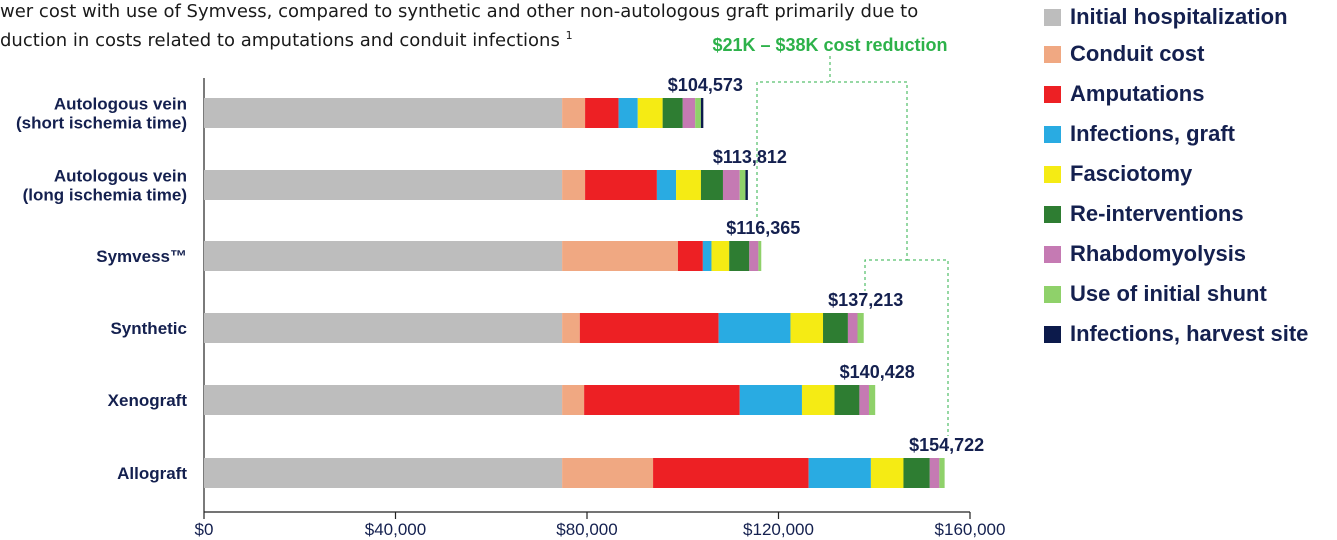 This screenshot has height=540, width=1337. Describe the element at coordinates (569, 35) in the screenshot. I see `footnote-marker: 1` at that location.